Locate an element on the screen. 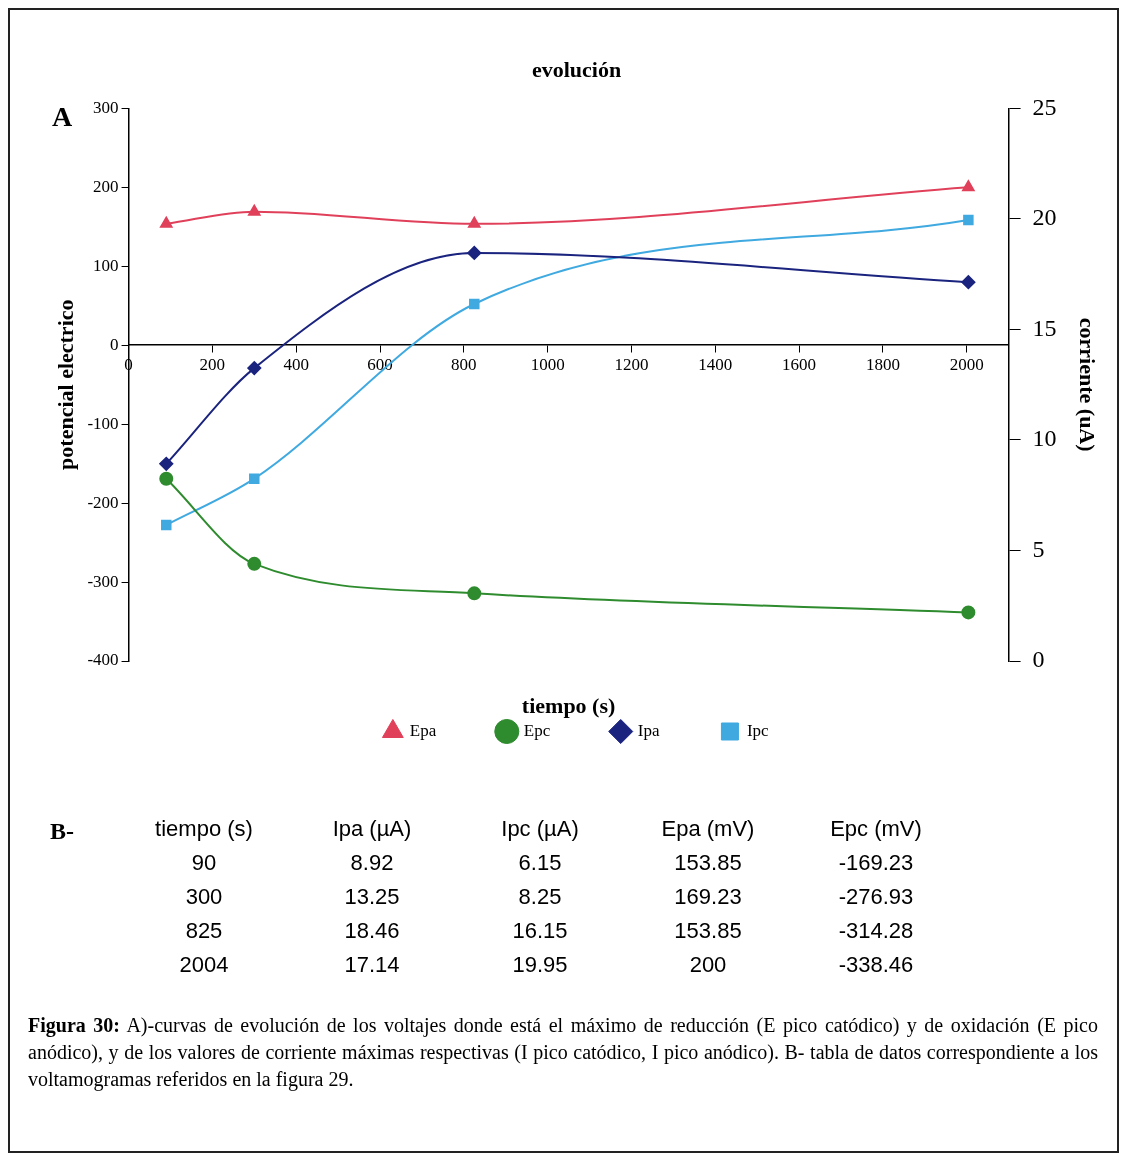  text: 19.95 is located at coordinates (540, 965).